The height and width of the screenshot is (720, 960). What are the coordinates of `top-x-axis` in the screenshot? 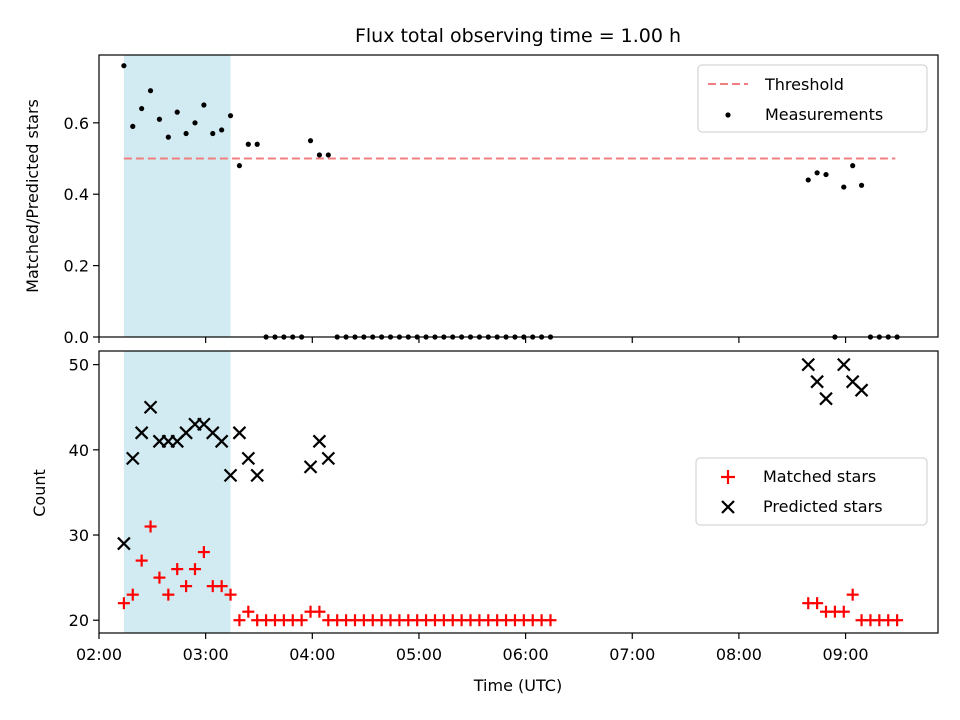 It's located at (472, 340).